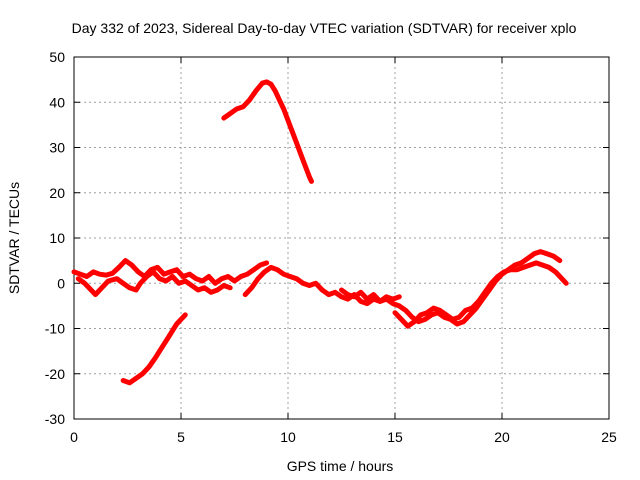 The width and height of the screenshot is (640, 480). Describe the element at coordinates (480, 294) in the screenshot. I see `series-arc-e` at that location.